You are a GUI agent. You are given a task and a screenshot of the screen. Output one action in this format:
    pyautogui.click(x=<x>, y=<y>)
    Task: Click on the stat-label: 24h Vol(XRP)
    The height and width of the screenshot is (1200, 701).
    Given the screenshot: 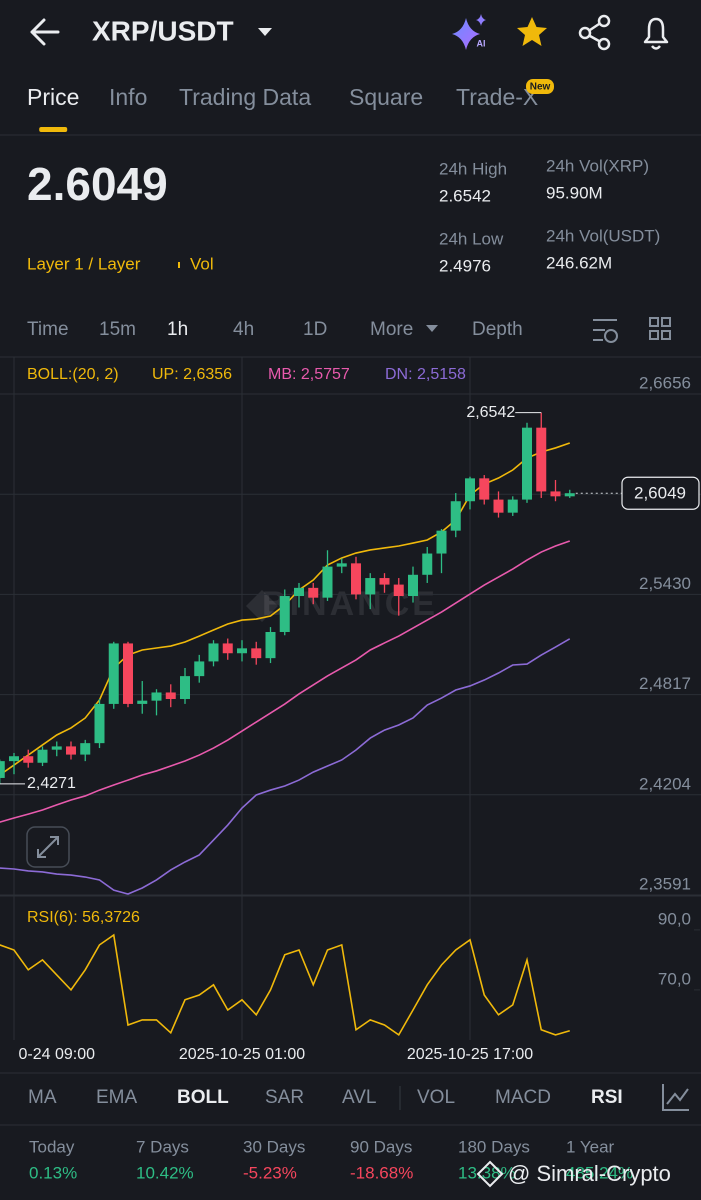 What is the action you would take?
    pyautogui.click(x=597, y=165)
    